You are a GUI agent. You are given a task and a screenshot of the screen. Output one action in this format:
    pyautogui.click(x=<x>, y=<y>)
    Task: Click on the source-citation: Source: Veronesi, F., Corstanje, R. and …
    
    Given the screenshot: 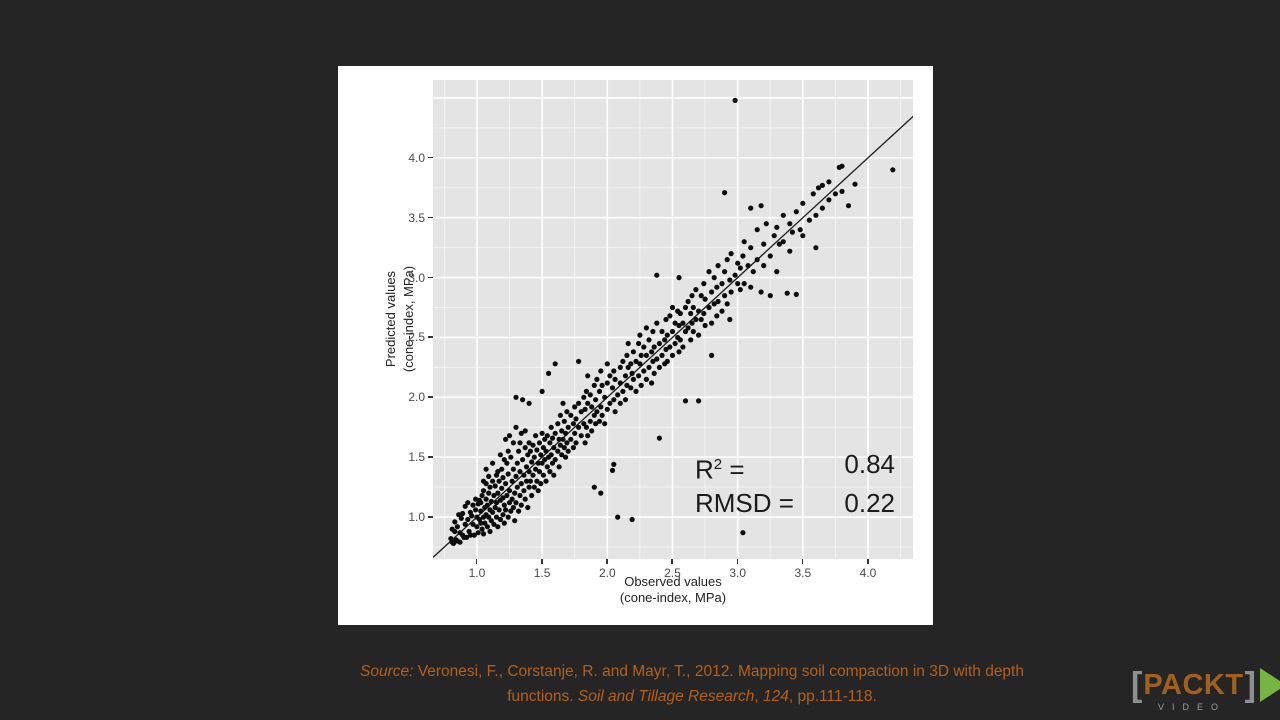 What is the action you would take?
    pyautogui.click(x=692, y=684)
    